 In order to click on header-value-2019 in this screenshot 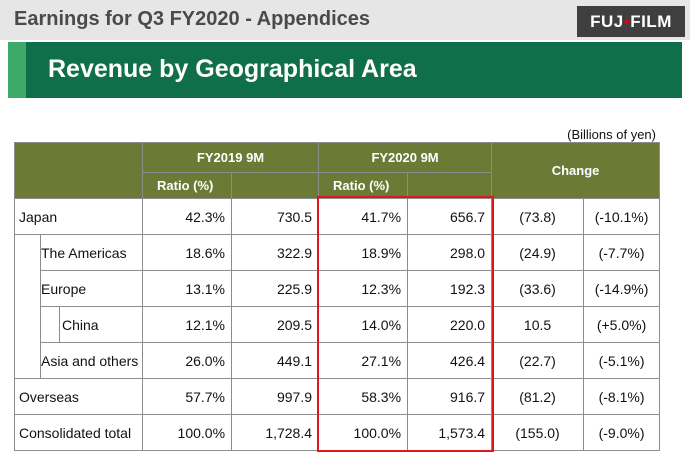, I will do `click(275, 185)`.